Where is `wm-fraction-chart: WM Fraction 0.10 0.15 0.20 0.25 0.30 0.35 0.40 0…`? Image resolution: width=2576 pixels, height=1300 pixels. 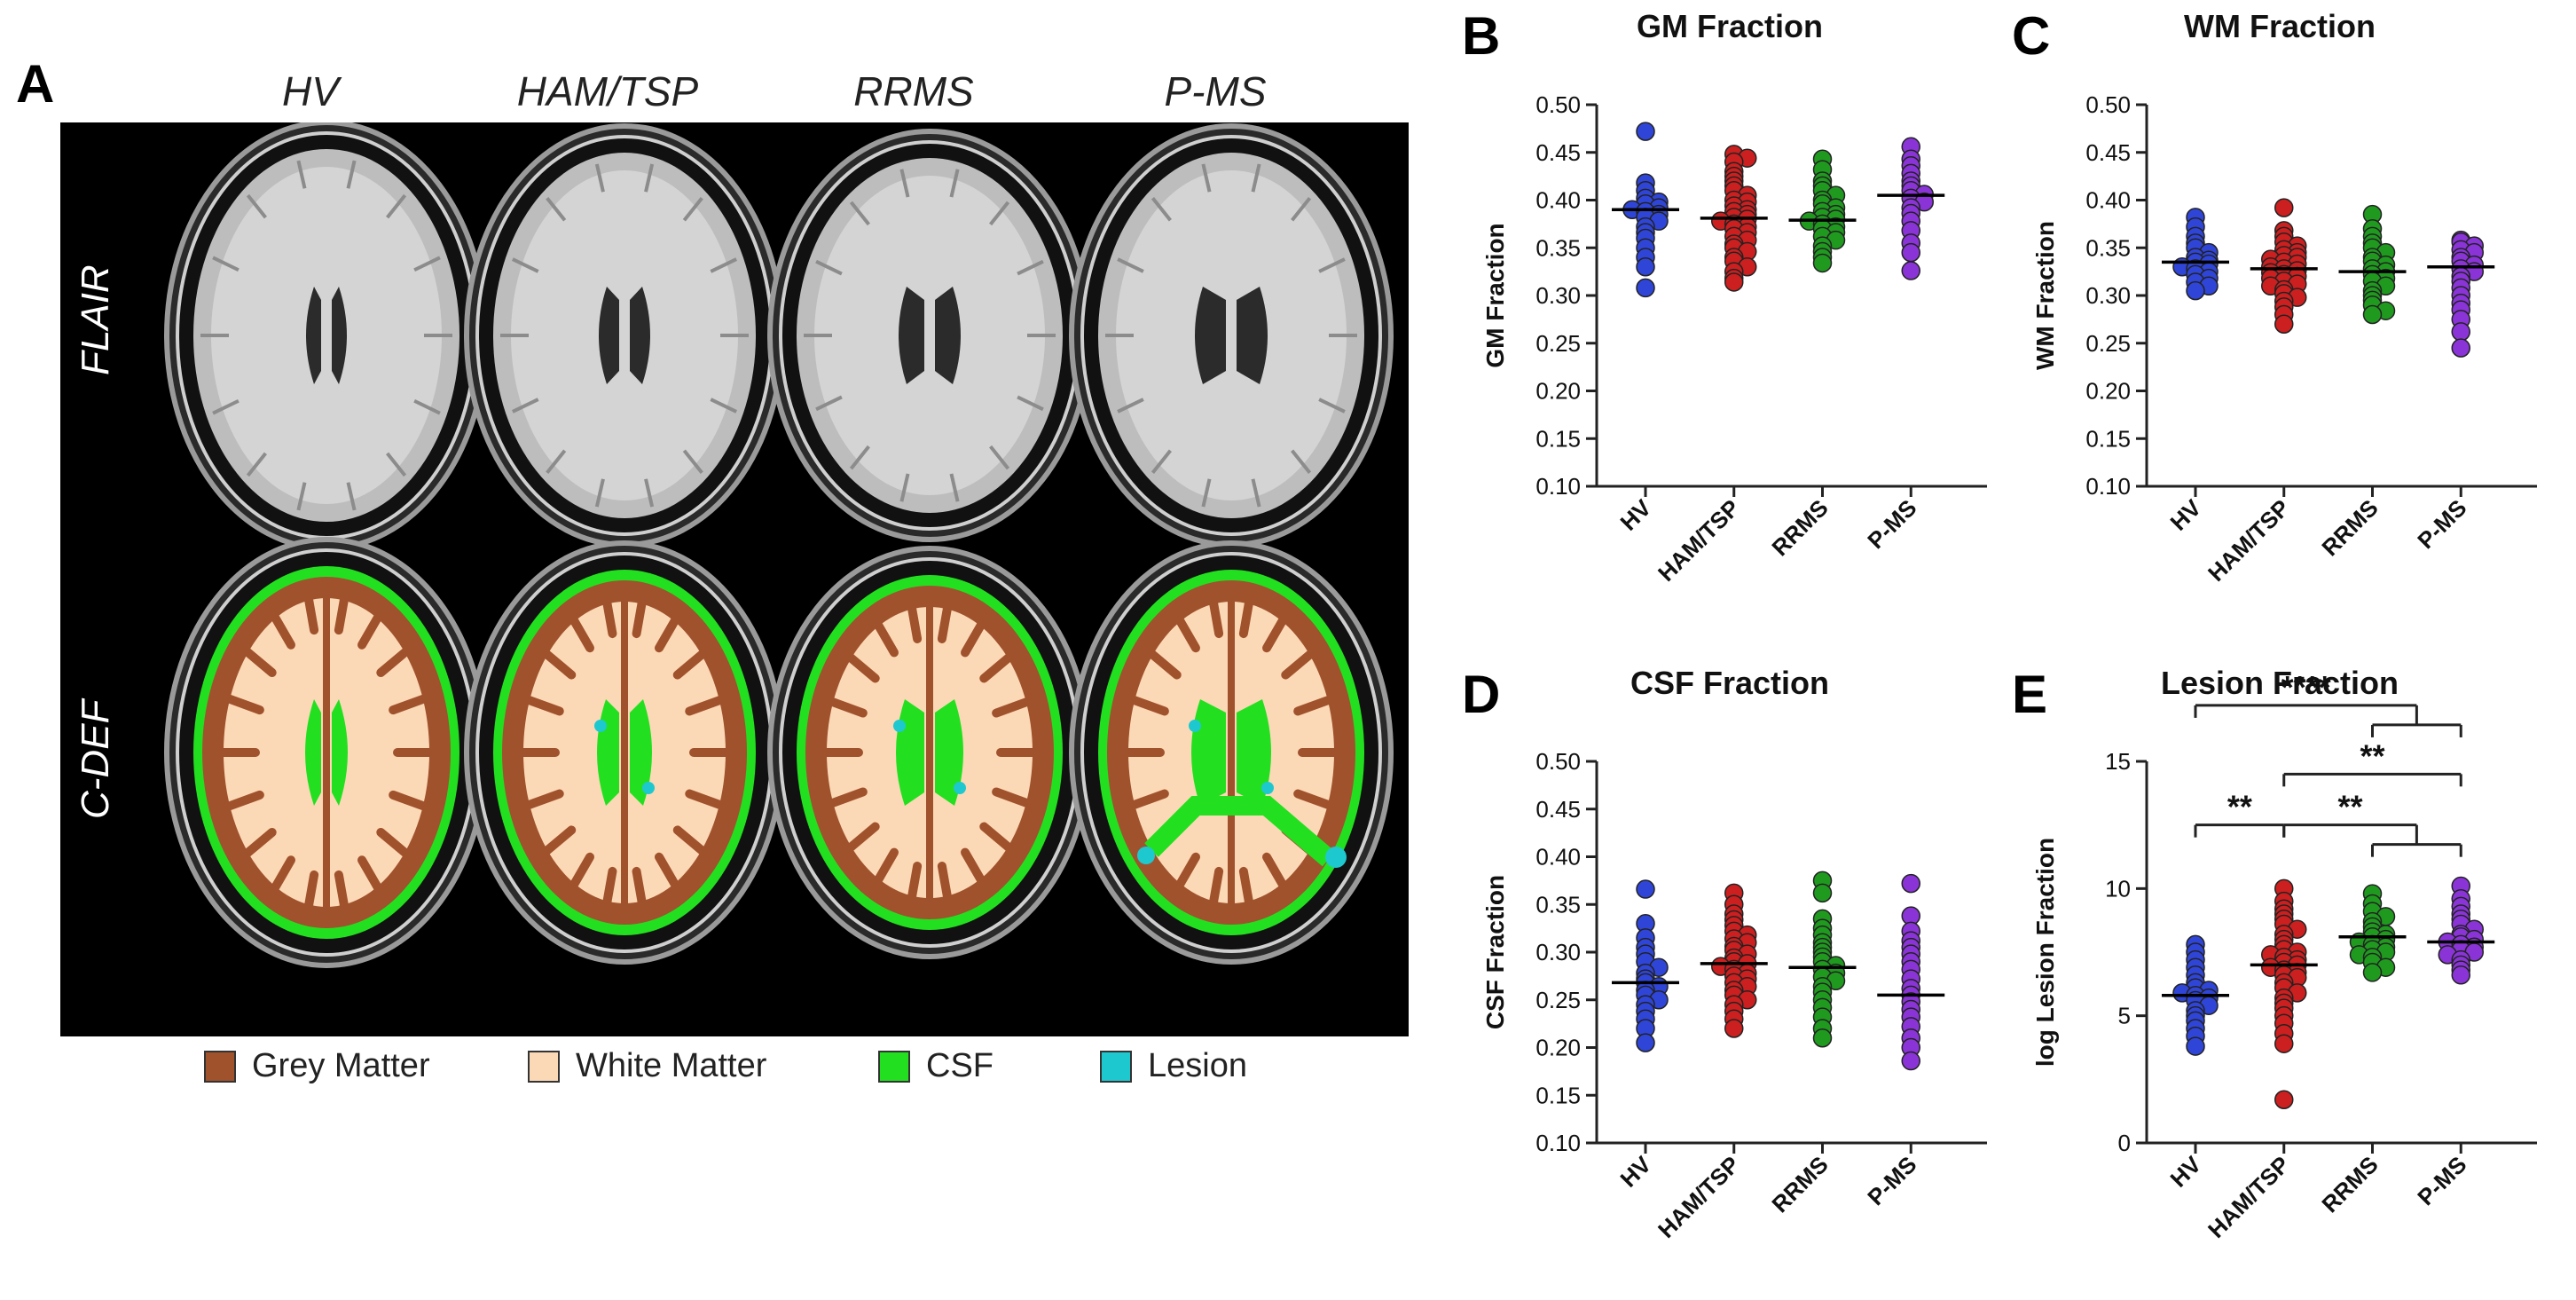 wm-fraction-chart: WM Fraction 0.10 0.15 0.20 0.25 0.30 0.35 0.40 0… is located at coordinates (2284, 297).